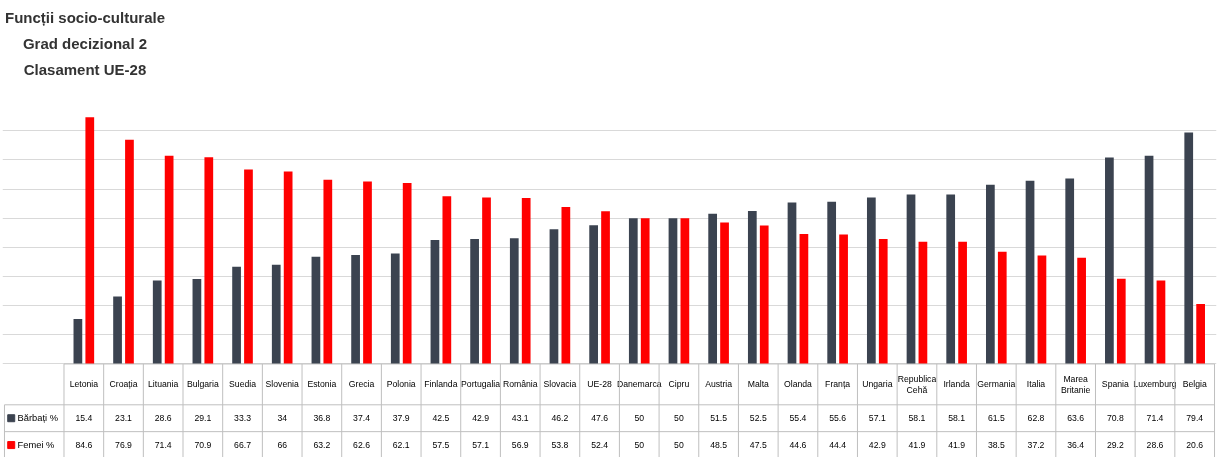 The width and height of the screenshot is (1223, 457). I want to click on data-label: 53.8, so click(560, 445).